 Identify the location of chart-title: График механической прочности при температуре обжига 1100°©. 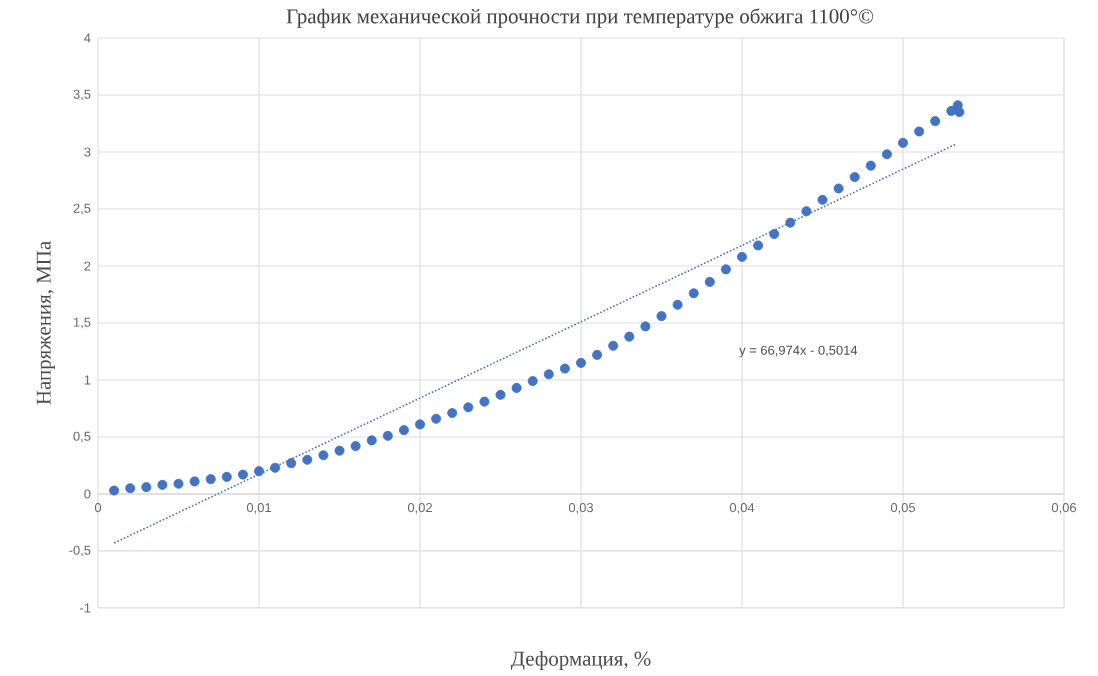
(580, 17).